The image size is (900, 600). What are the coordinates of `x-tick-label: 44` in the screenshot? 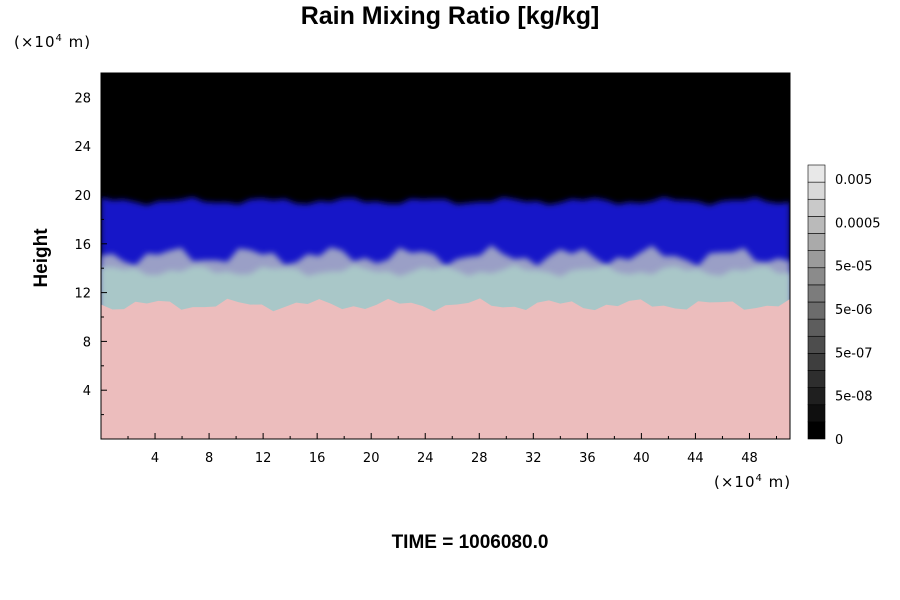 It's located at (695, 458).